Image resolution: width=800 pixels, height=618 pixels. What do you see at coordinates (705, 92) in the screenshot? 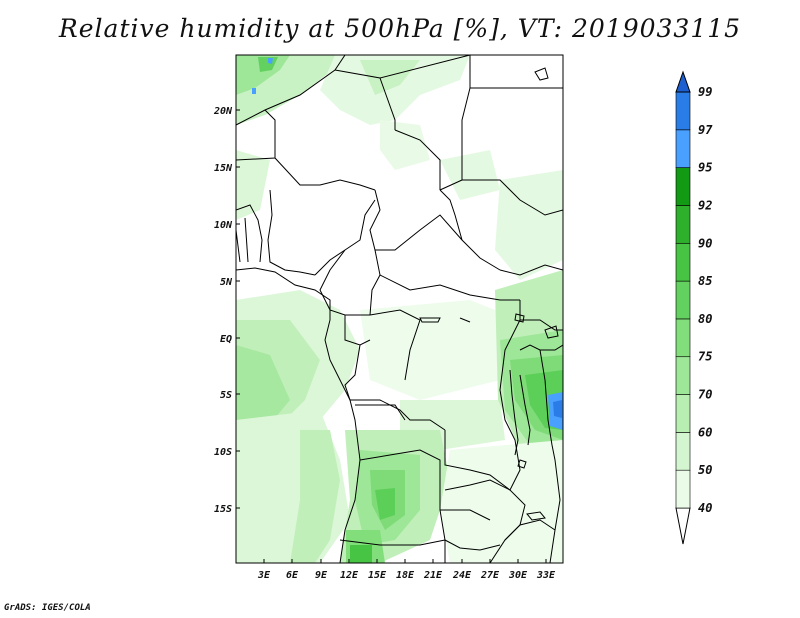
I see `colorbar-label: 99` at bounding box center [705, 92].